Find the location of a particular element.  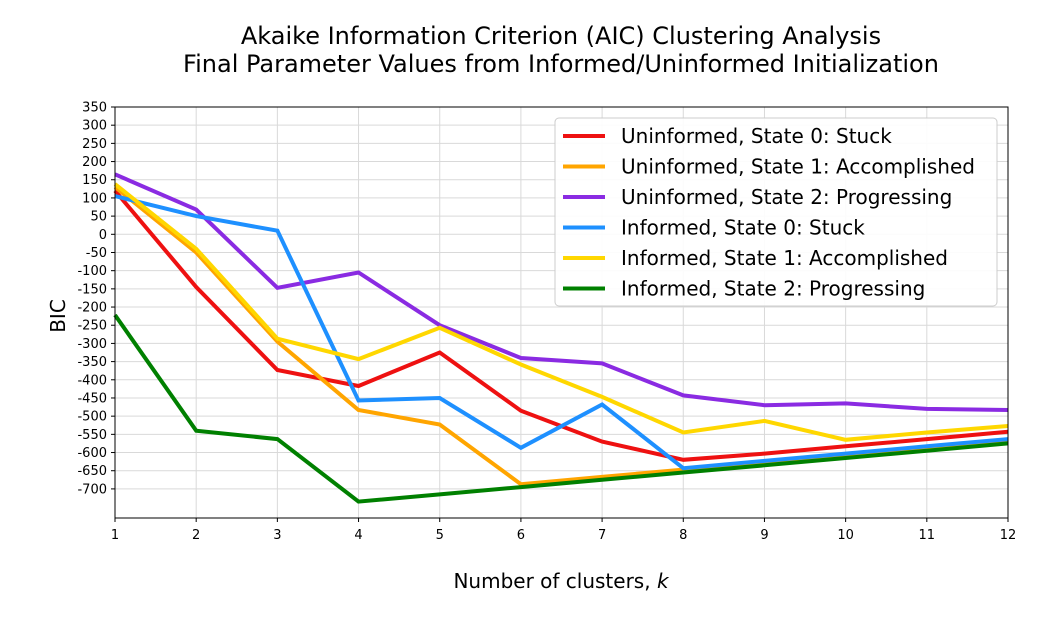

x-tick-label: 6 is located at coordinates (521, 535).